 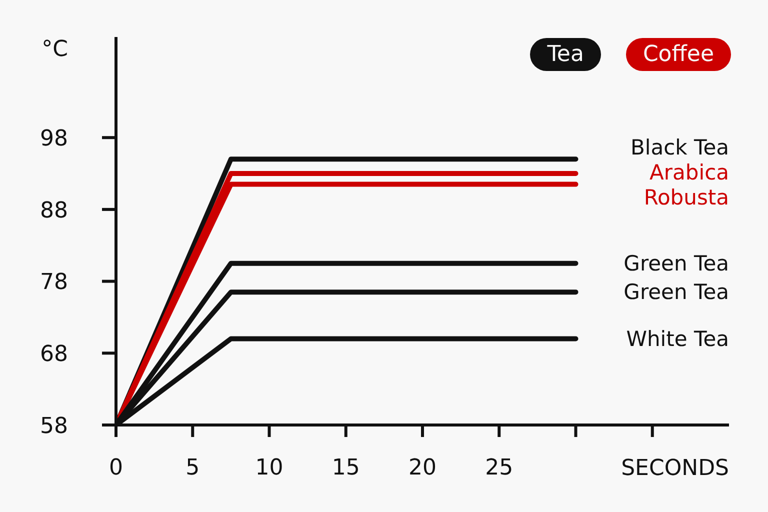 What do you see at coordinates (54, 426) in the screenshot?
I see `y-tick-label: 58` at bounding box center [54, 426].